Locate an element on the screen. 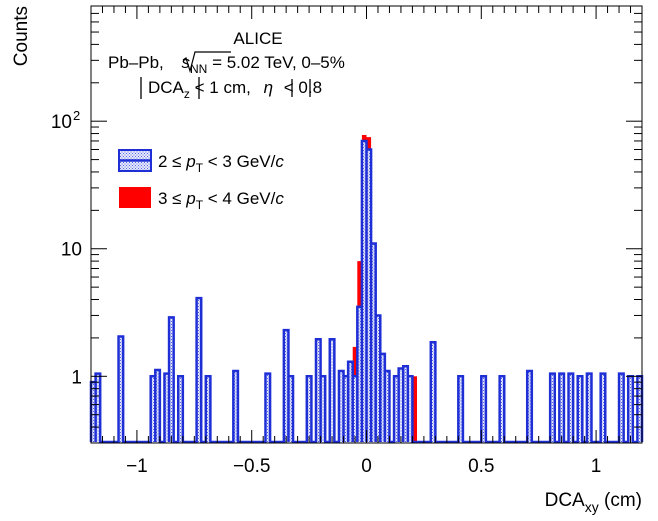 The width and height of the screenshot is (658, 521). annotation-collision-system: Pb–Pb, sNN = 5.02 TeV, 0–5% is located at coordinates (226, 64).